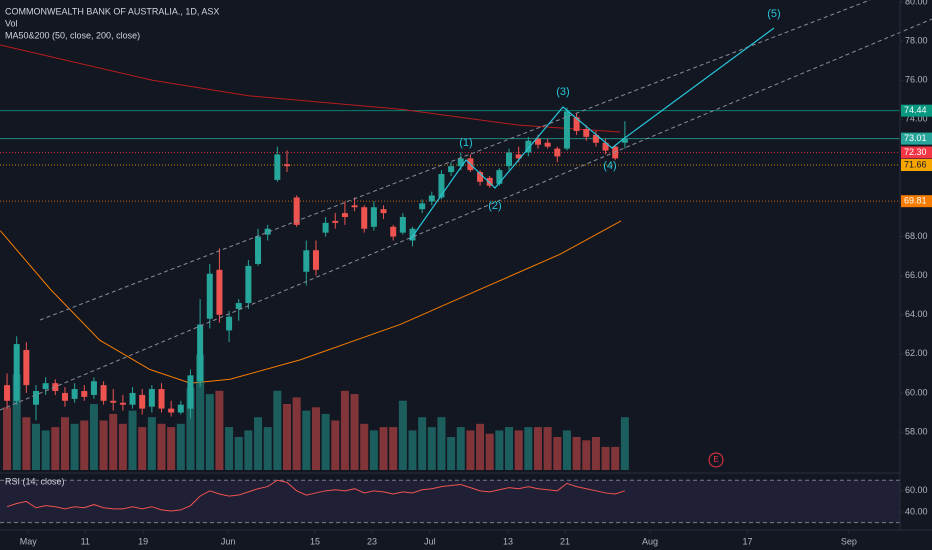 The height and width of the screenshot is (550, 932). What do you see at coordinates (916, 392) in the screenshot?
I see `y-tick-label: 60.00` at bounding box center [916, 392].